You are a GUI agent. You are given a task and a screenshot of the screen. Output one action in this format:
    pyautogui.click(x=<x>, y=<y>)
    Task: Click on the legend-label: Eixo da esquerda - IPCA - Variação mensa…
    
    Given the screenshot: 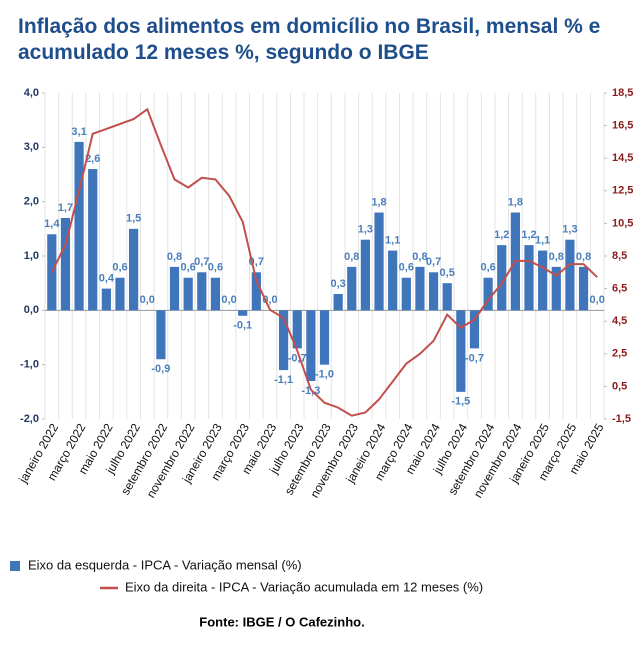 What is the action you would take?
    pyautogui.click(x=165, y=564)
    